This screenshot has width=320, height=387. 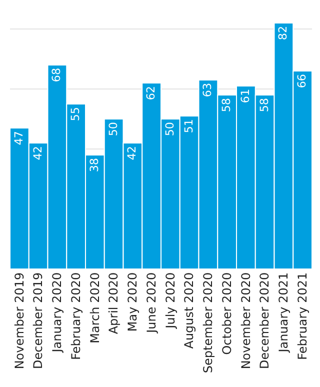 What do you see at coordinates (227, 313) in the screenshot?
I see `x-tick-label: October 2020` at bounding box center [227, 313].